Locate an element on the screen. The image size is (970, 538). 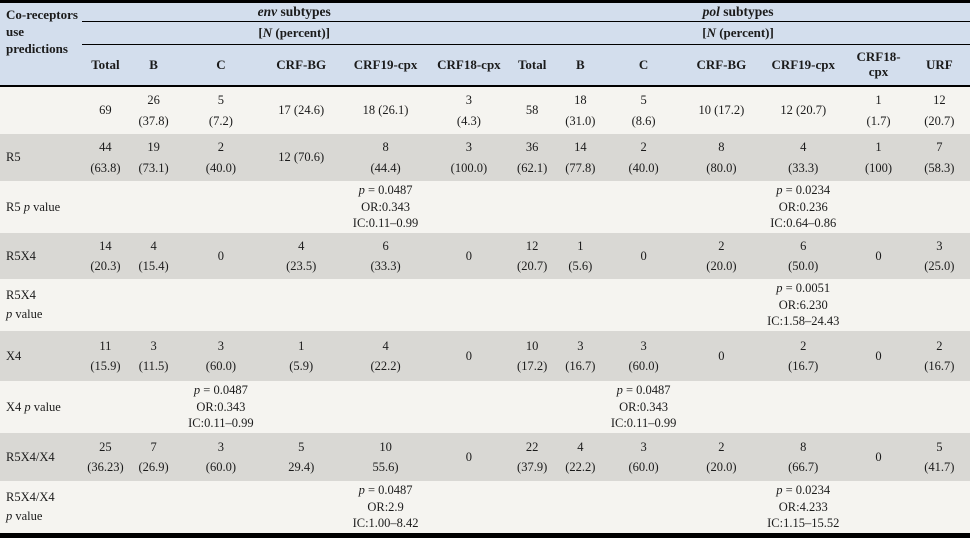
table-cell: 2 (16.7) is located at coordinates (939, 355).